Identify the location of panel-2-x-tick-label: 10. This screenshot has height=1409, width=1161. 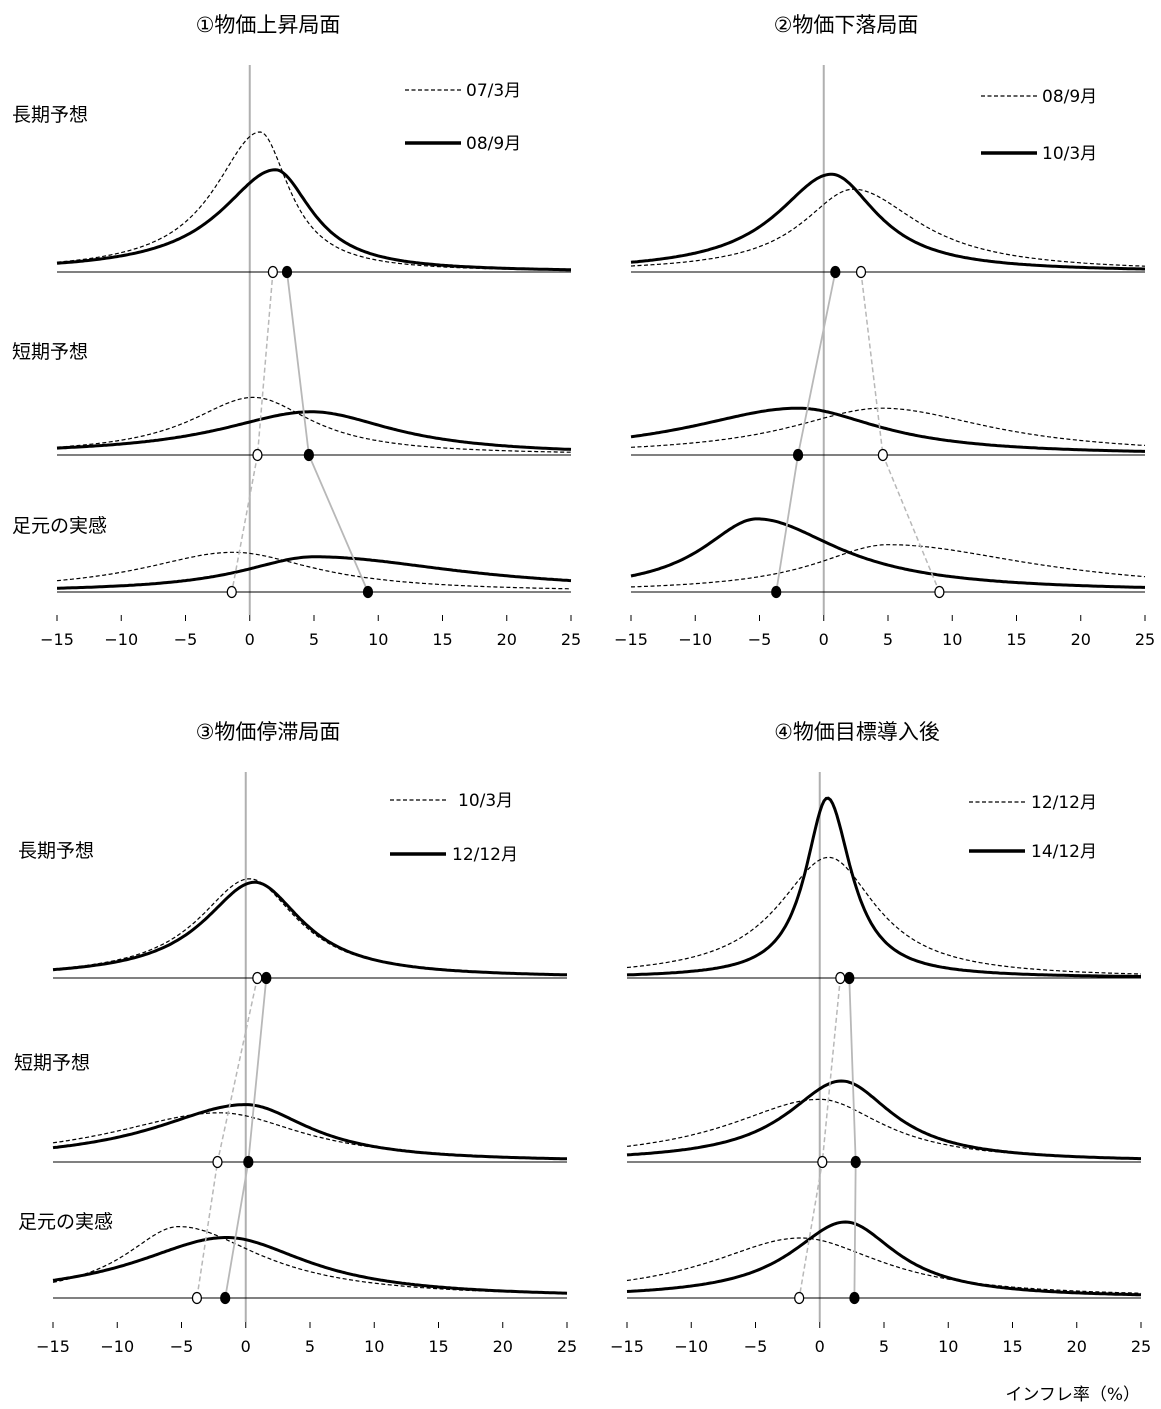
(952, 639).